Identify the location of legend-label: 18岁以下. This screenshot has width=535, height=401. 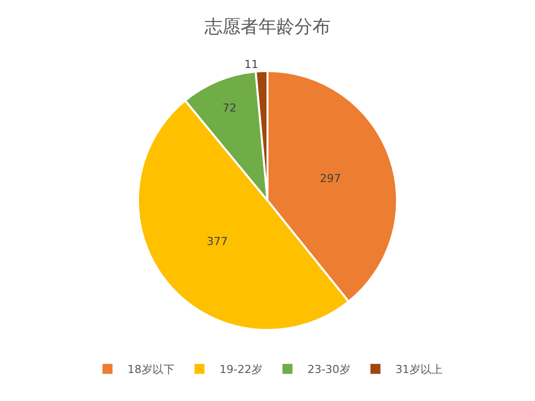
(151, 369).